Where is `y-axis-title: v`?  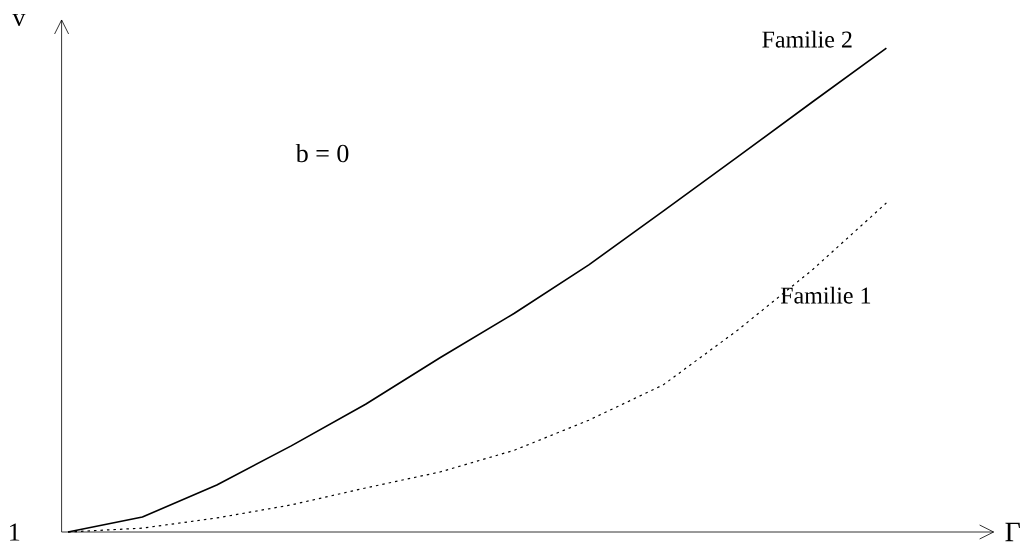
y-axis-title: v is located at coordinates (19, 20).